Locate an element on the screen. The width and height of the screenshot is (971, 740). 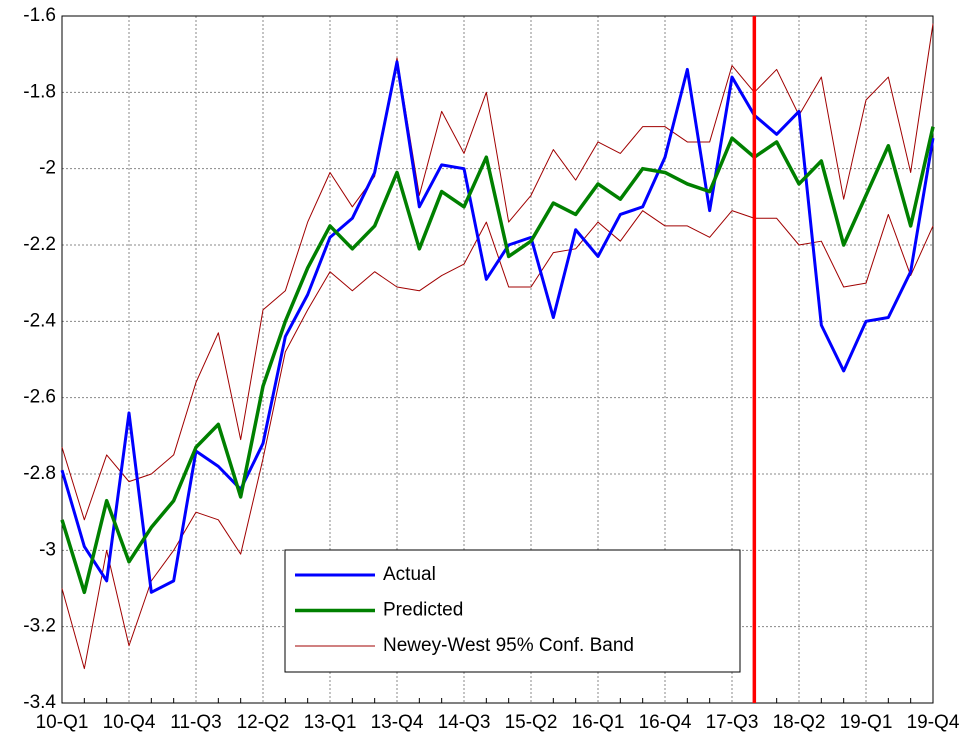
x-tick-label: 15-Q2 is located at coordinates (531, 722).